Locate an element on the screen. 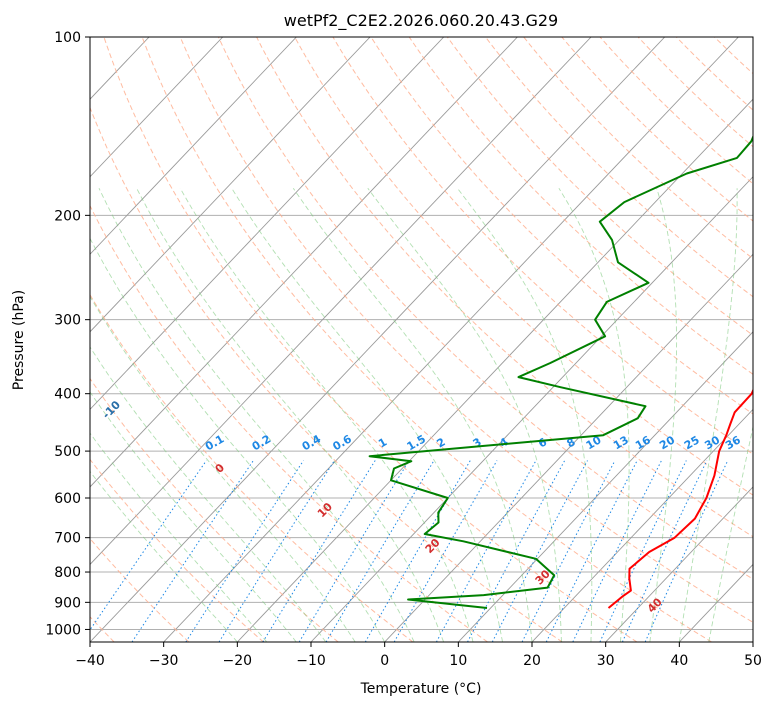  chart-title: wetPf2_C2E2.2026.060.20.43.G29 is located at coordinates (421, 21).